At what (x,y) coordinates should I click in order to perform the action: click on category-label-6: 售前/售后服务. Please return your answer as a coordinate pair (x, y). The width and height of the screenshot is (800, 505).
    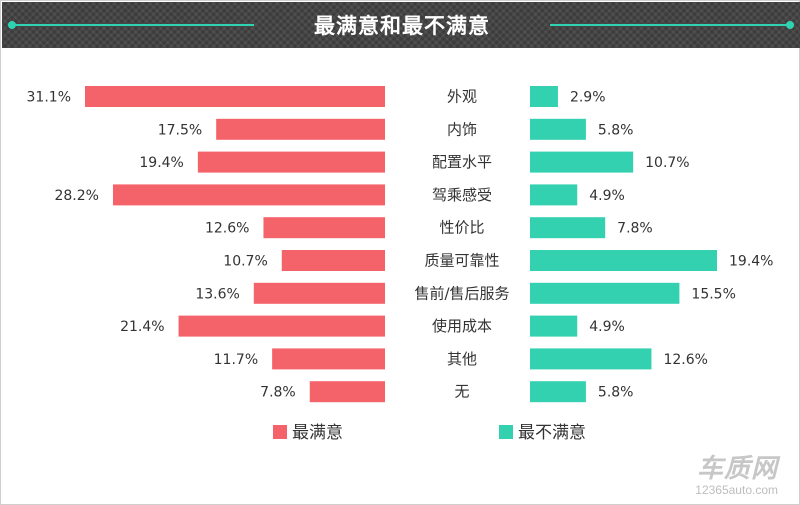
    Looking at the image, I should click on (461, 293).